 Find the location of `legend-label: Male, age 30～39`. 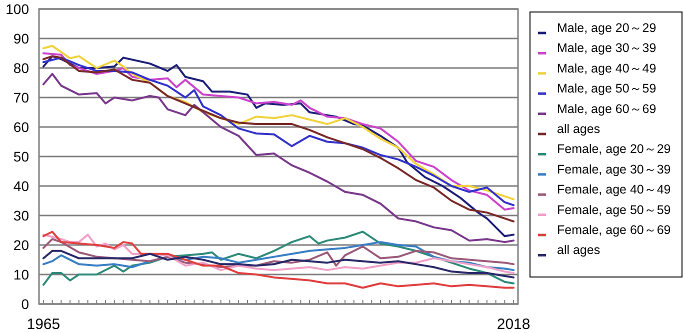

legend-label: Male, age 30～39 is located at coordinates (606, 48).